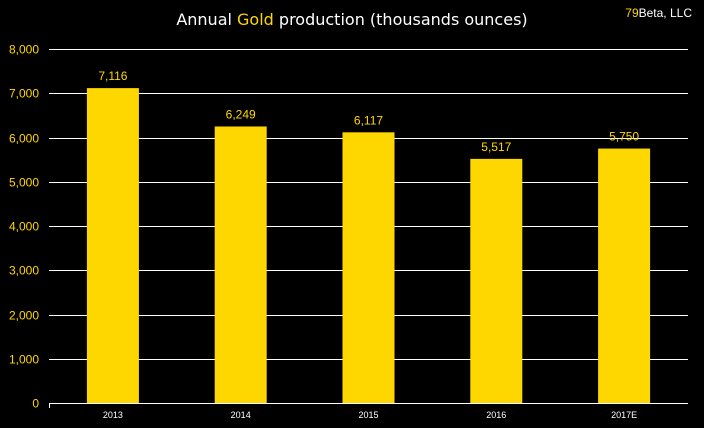 This screenshot has height=428, width=704. I want to click on data-label: 7,116, so click(112, 76).